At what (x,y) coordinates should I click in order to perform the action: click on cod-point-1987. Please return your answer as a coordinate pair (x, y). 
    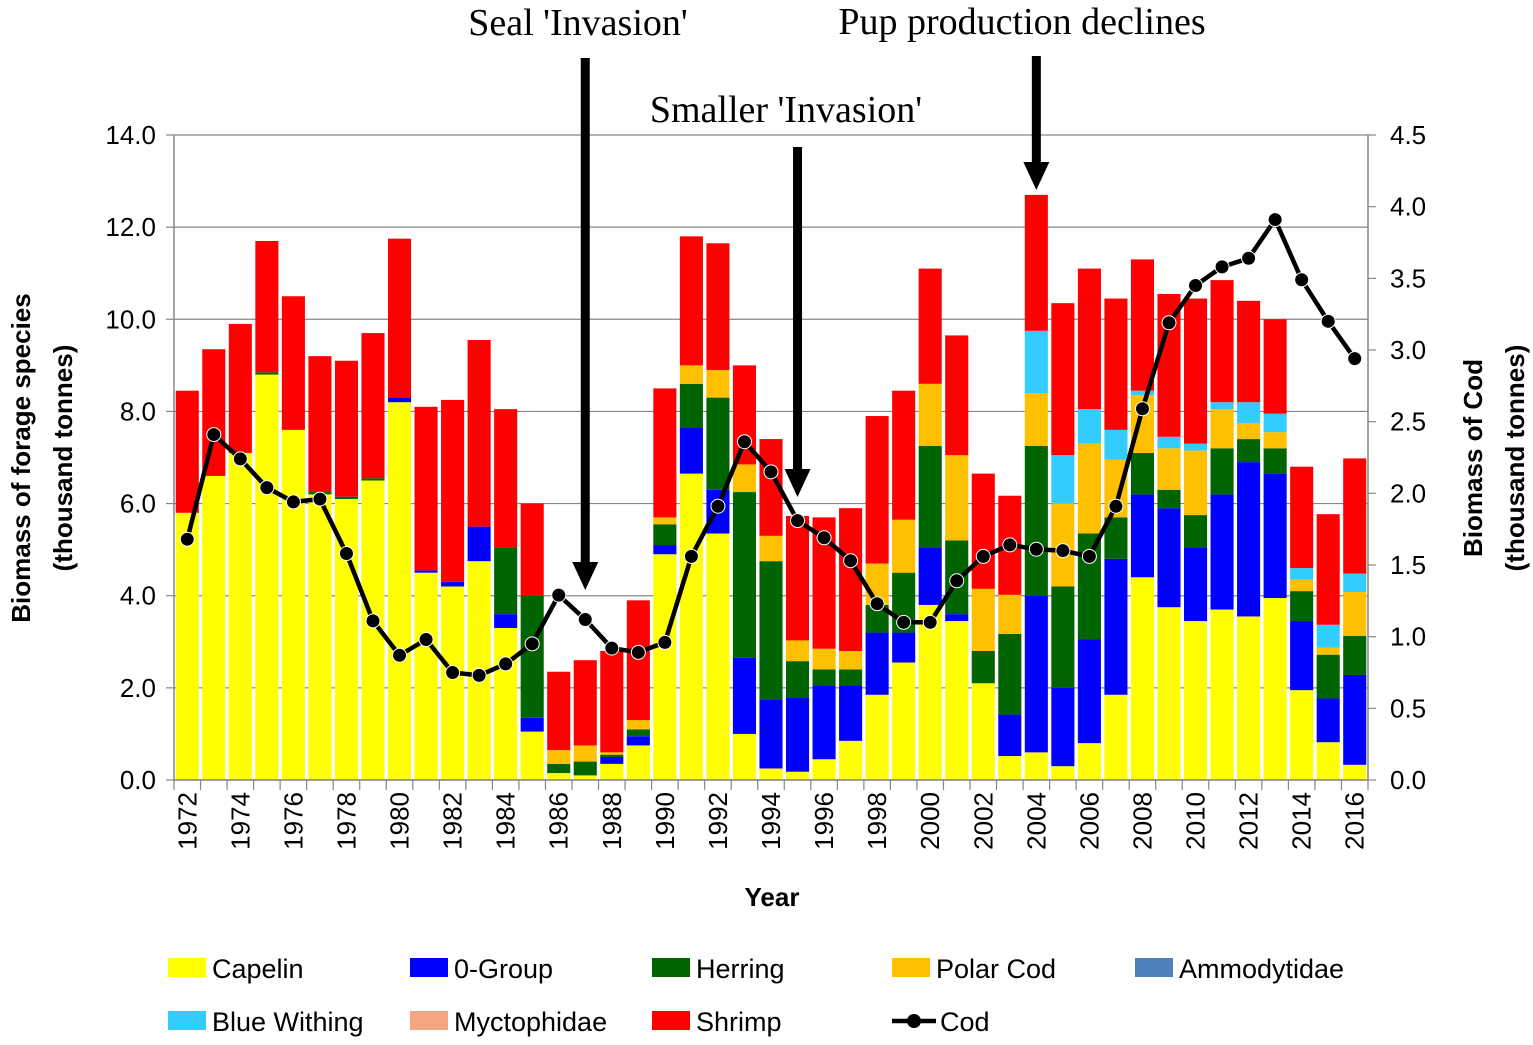
    Looking at the image, I should click on (585, 619).